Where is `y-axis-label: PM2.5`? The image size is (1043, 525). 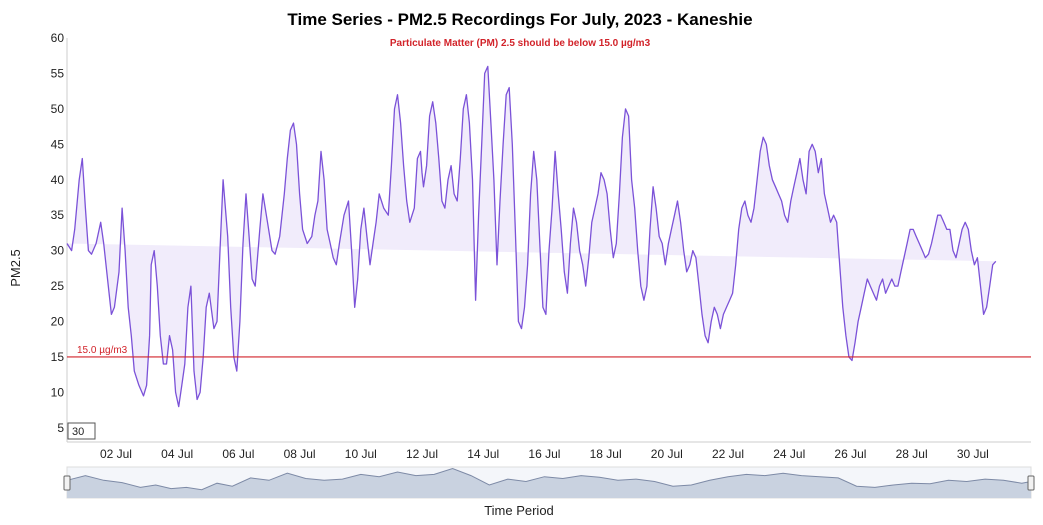 y-axis-label: PM2.5 is located at coordinates (15, 268).